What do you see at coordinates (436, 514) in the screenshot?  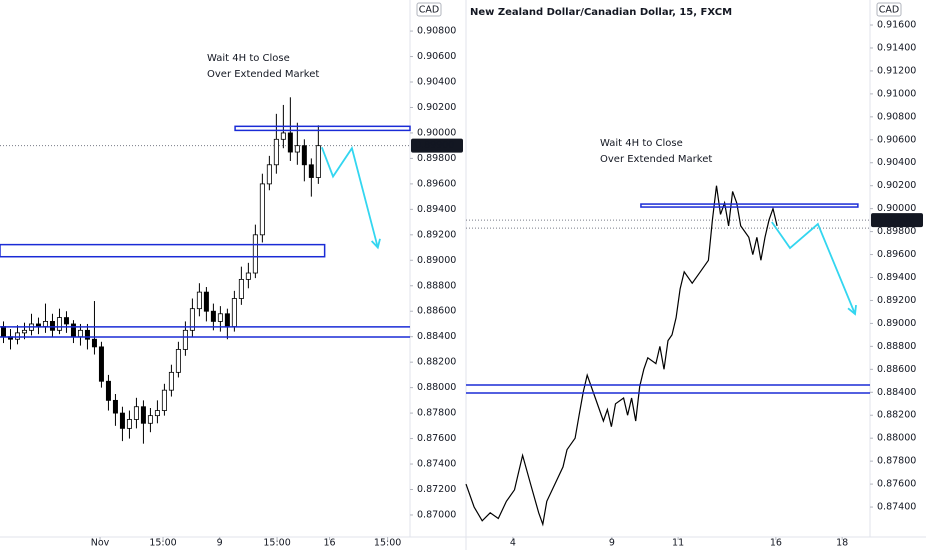 I see `y-tick-label: 0.87000` at bounding box center [436, 514].